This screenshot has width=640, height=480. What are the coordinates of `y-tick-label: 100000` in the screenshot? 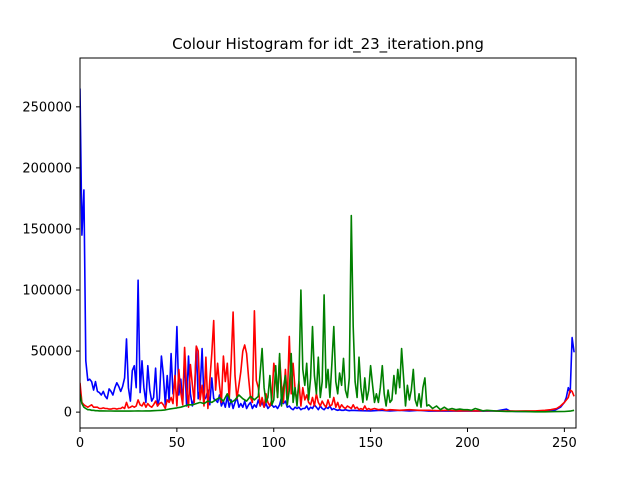 It's located at (47, 291).